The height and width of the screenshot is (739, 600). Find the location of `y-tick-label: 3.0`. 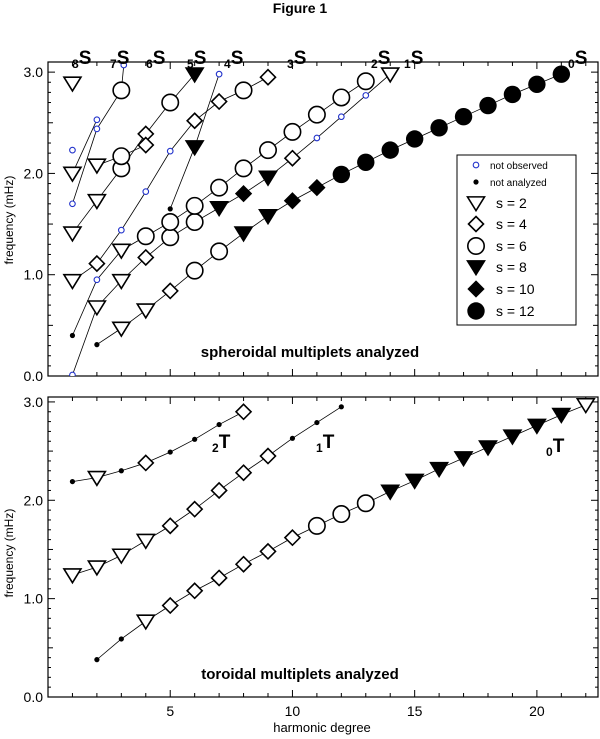

y-tick-label: 3.0 is located at coordinates (34, 402).